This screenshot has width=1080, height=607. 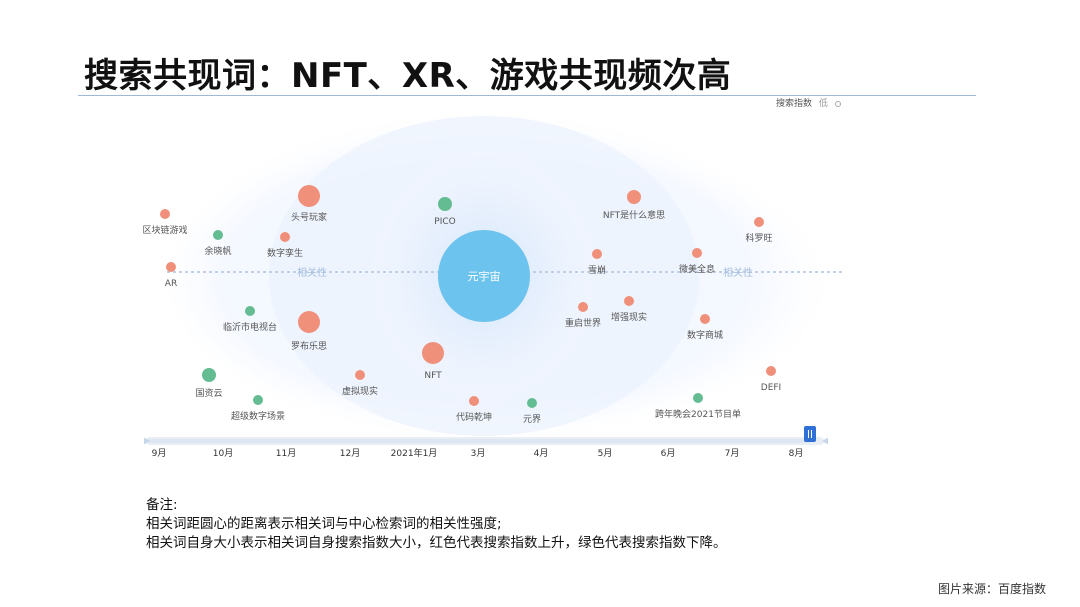 What do you see at coordinates (147, 441) in the screenshot?
I see `timeline-left-arrow-icon` at bounding box center [147, 441].